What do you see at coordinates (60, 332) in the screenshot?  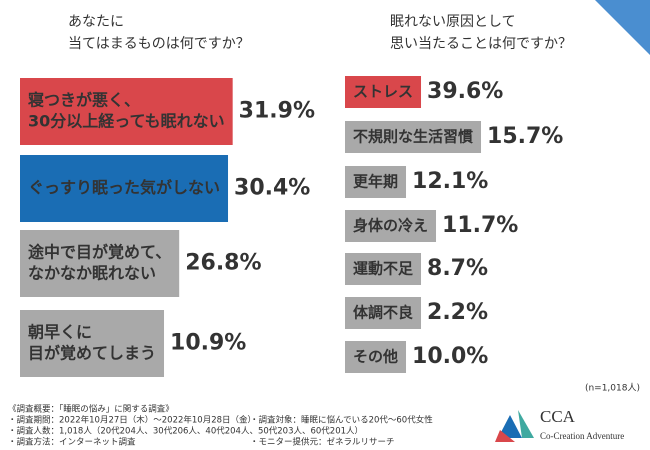 I see `category-label: 朝早くに` at bounding box center [60, 332].